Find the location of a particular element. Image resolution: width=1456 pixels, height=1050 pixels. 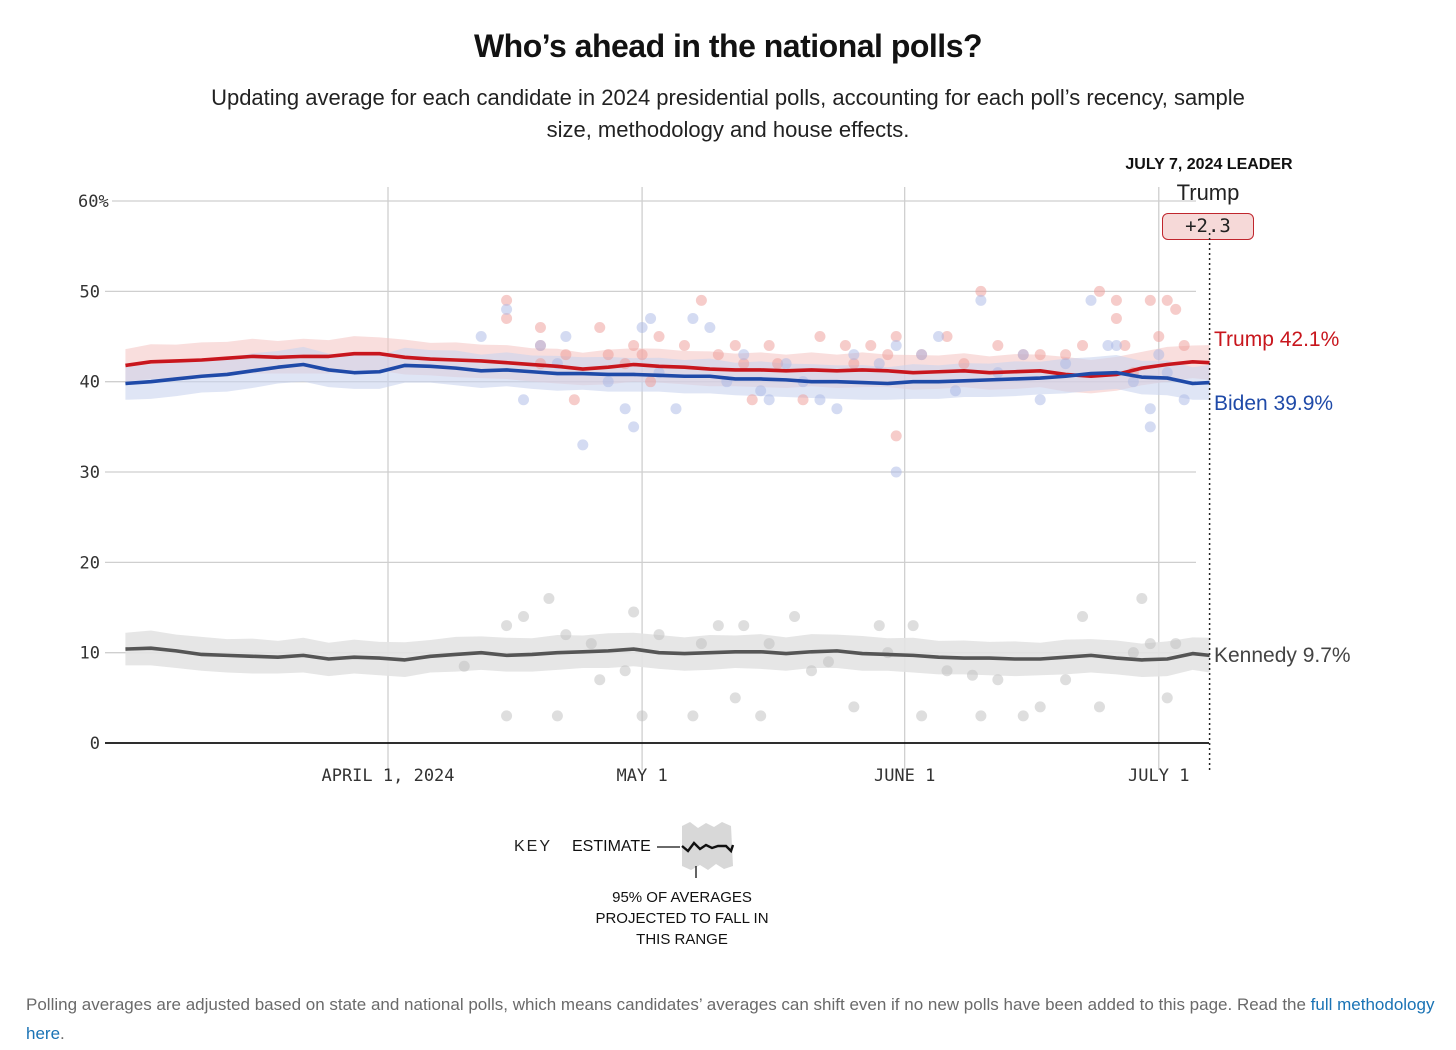

leader-margin-badge: +2.3 is located at coordinates (1208, 226).